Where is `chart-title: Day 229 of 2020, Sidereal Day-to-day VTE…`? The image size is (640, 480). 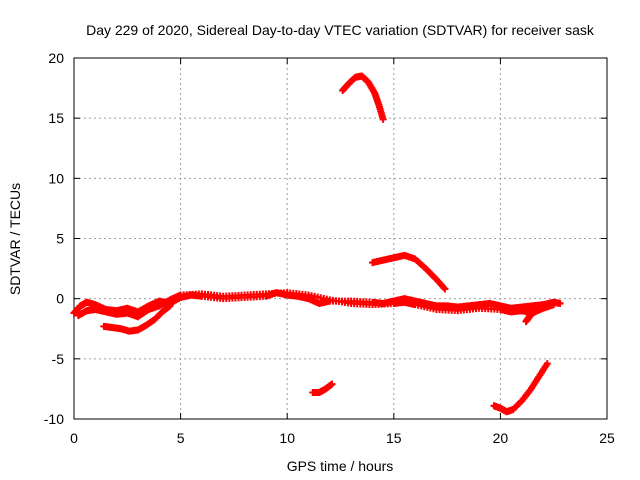 chart-title: Day 229 of 2020, Sidereal Day-to-day VTE… is located at coordinates (340, 30).